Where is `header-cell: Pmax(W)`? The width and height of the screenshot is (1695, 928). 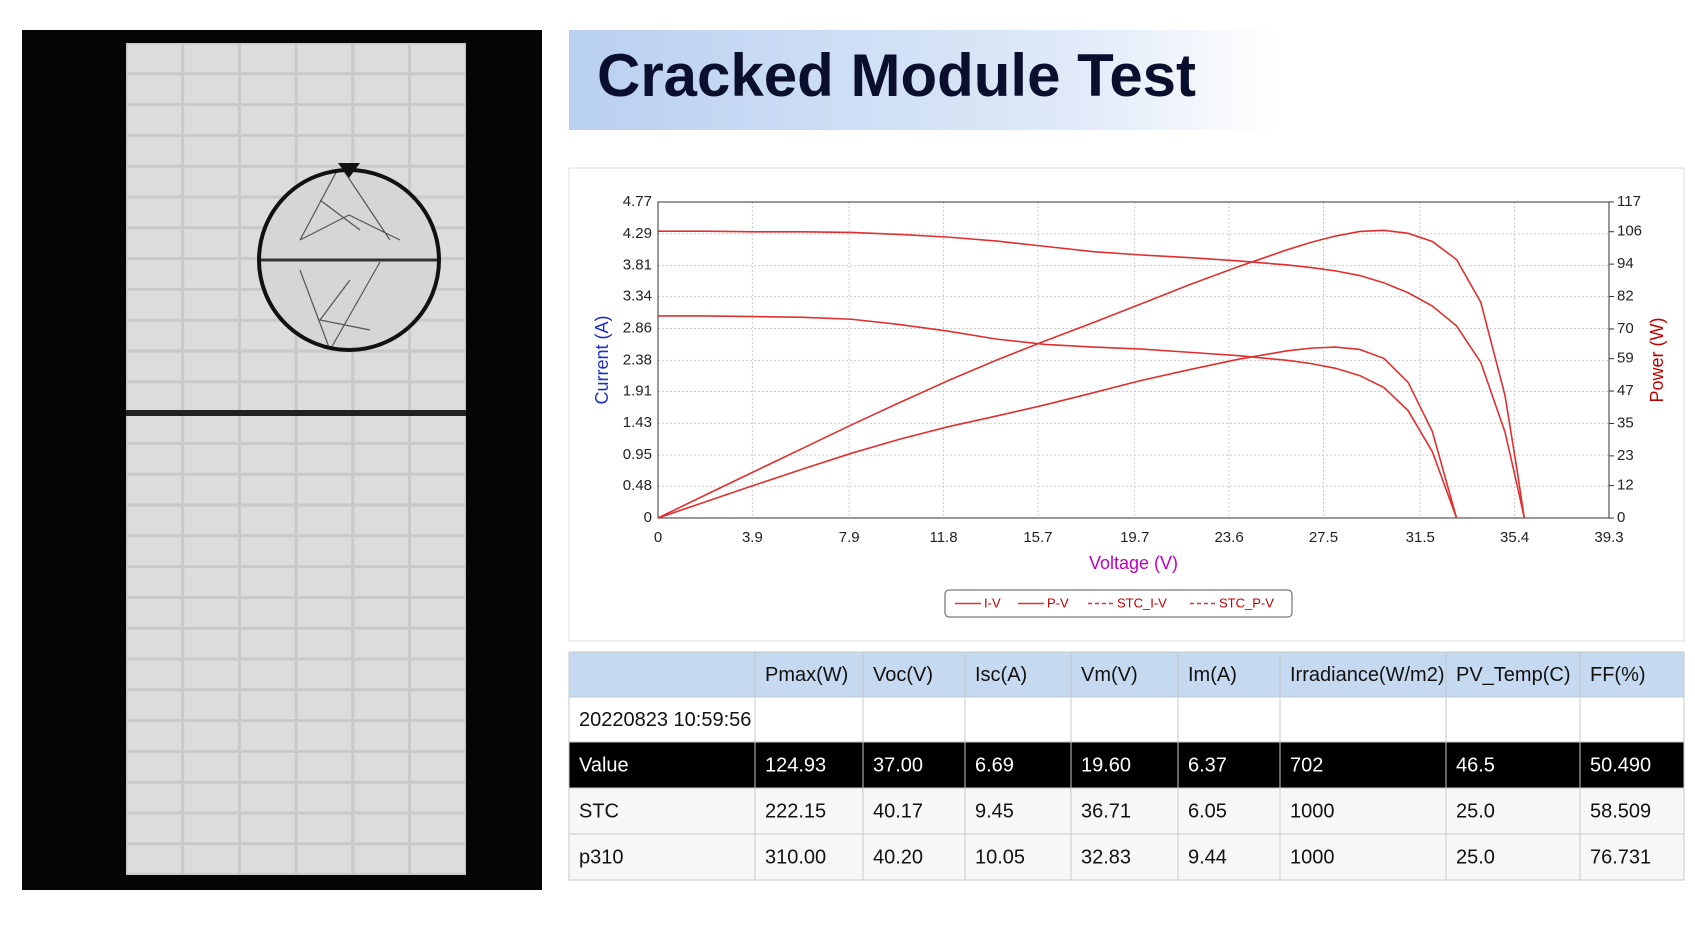 header-cell: Pmax(W) is located at coordinates (806, 675).